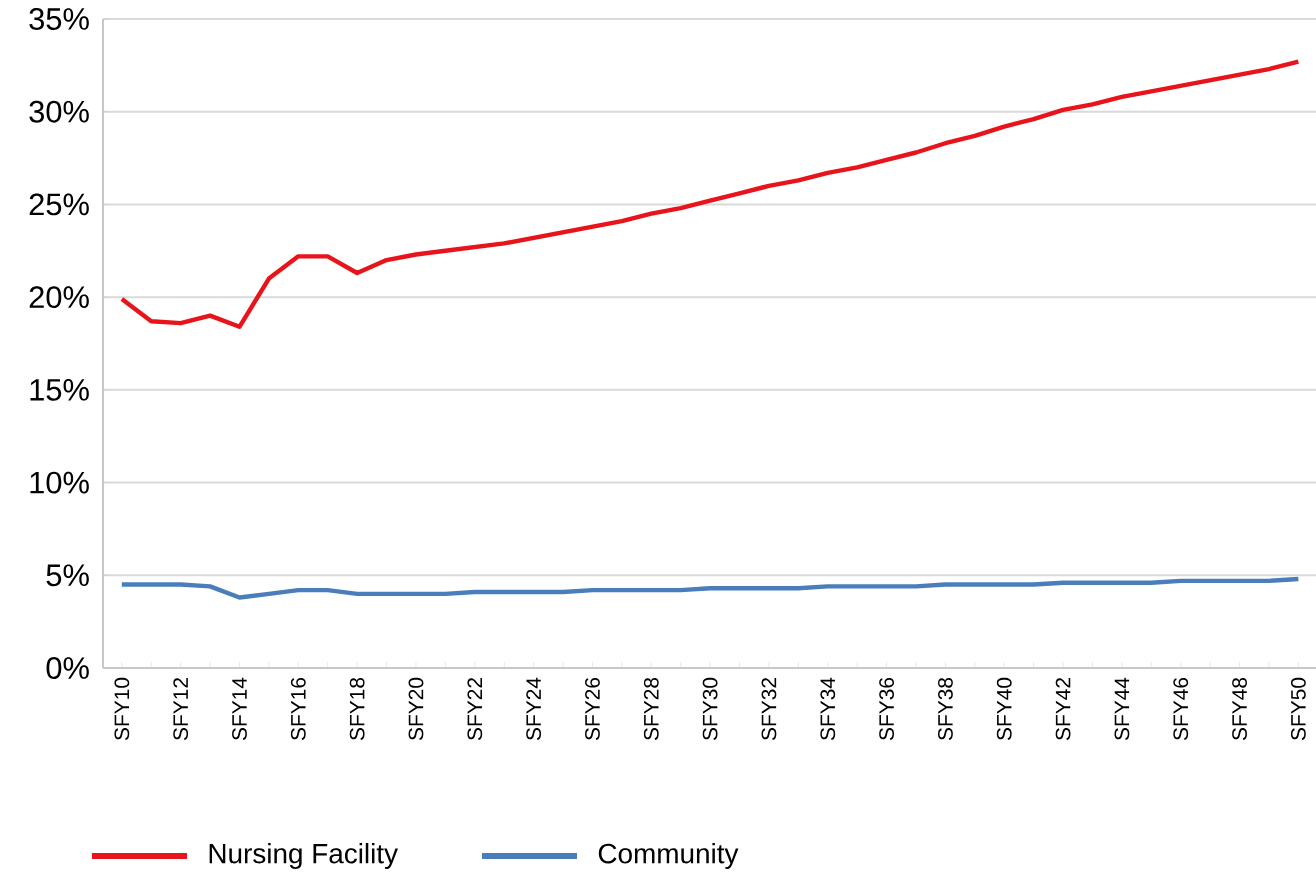  Describe the element at coordinates (181, 709) in the screenshot. I see `x-tick-label: SFY12` at that location.